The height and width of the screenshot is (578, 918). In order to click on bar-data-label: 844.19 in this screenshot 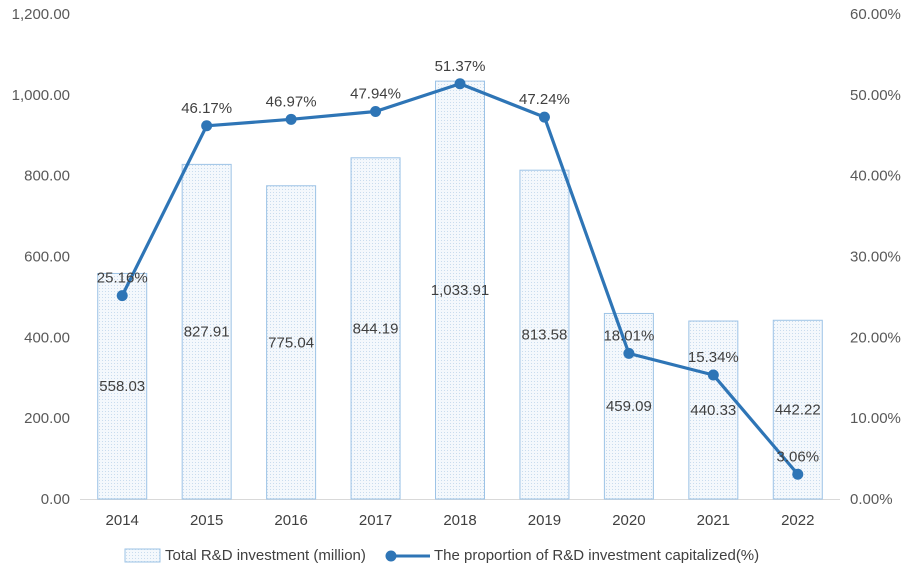, I will do `click(376, 328)`.